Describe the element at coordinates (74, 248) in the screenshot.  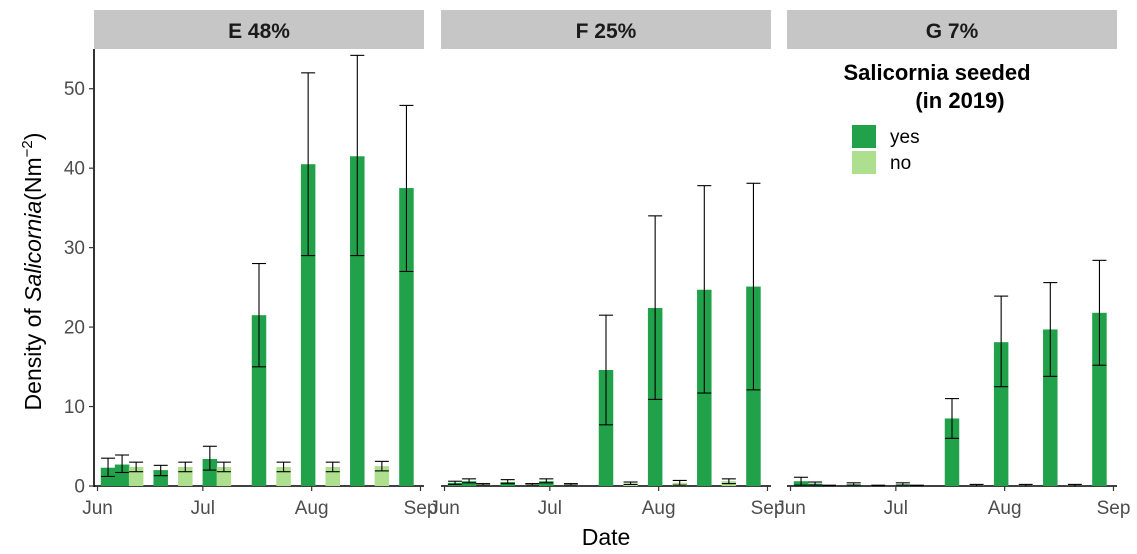
I see `y-tick-label: 30` at that location.